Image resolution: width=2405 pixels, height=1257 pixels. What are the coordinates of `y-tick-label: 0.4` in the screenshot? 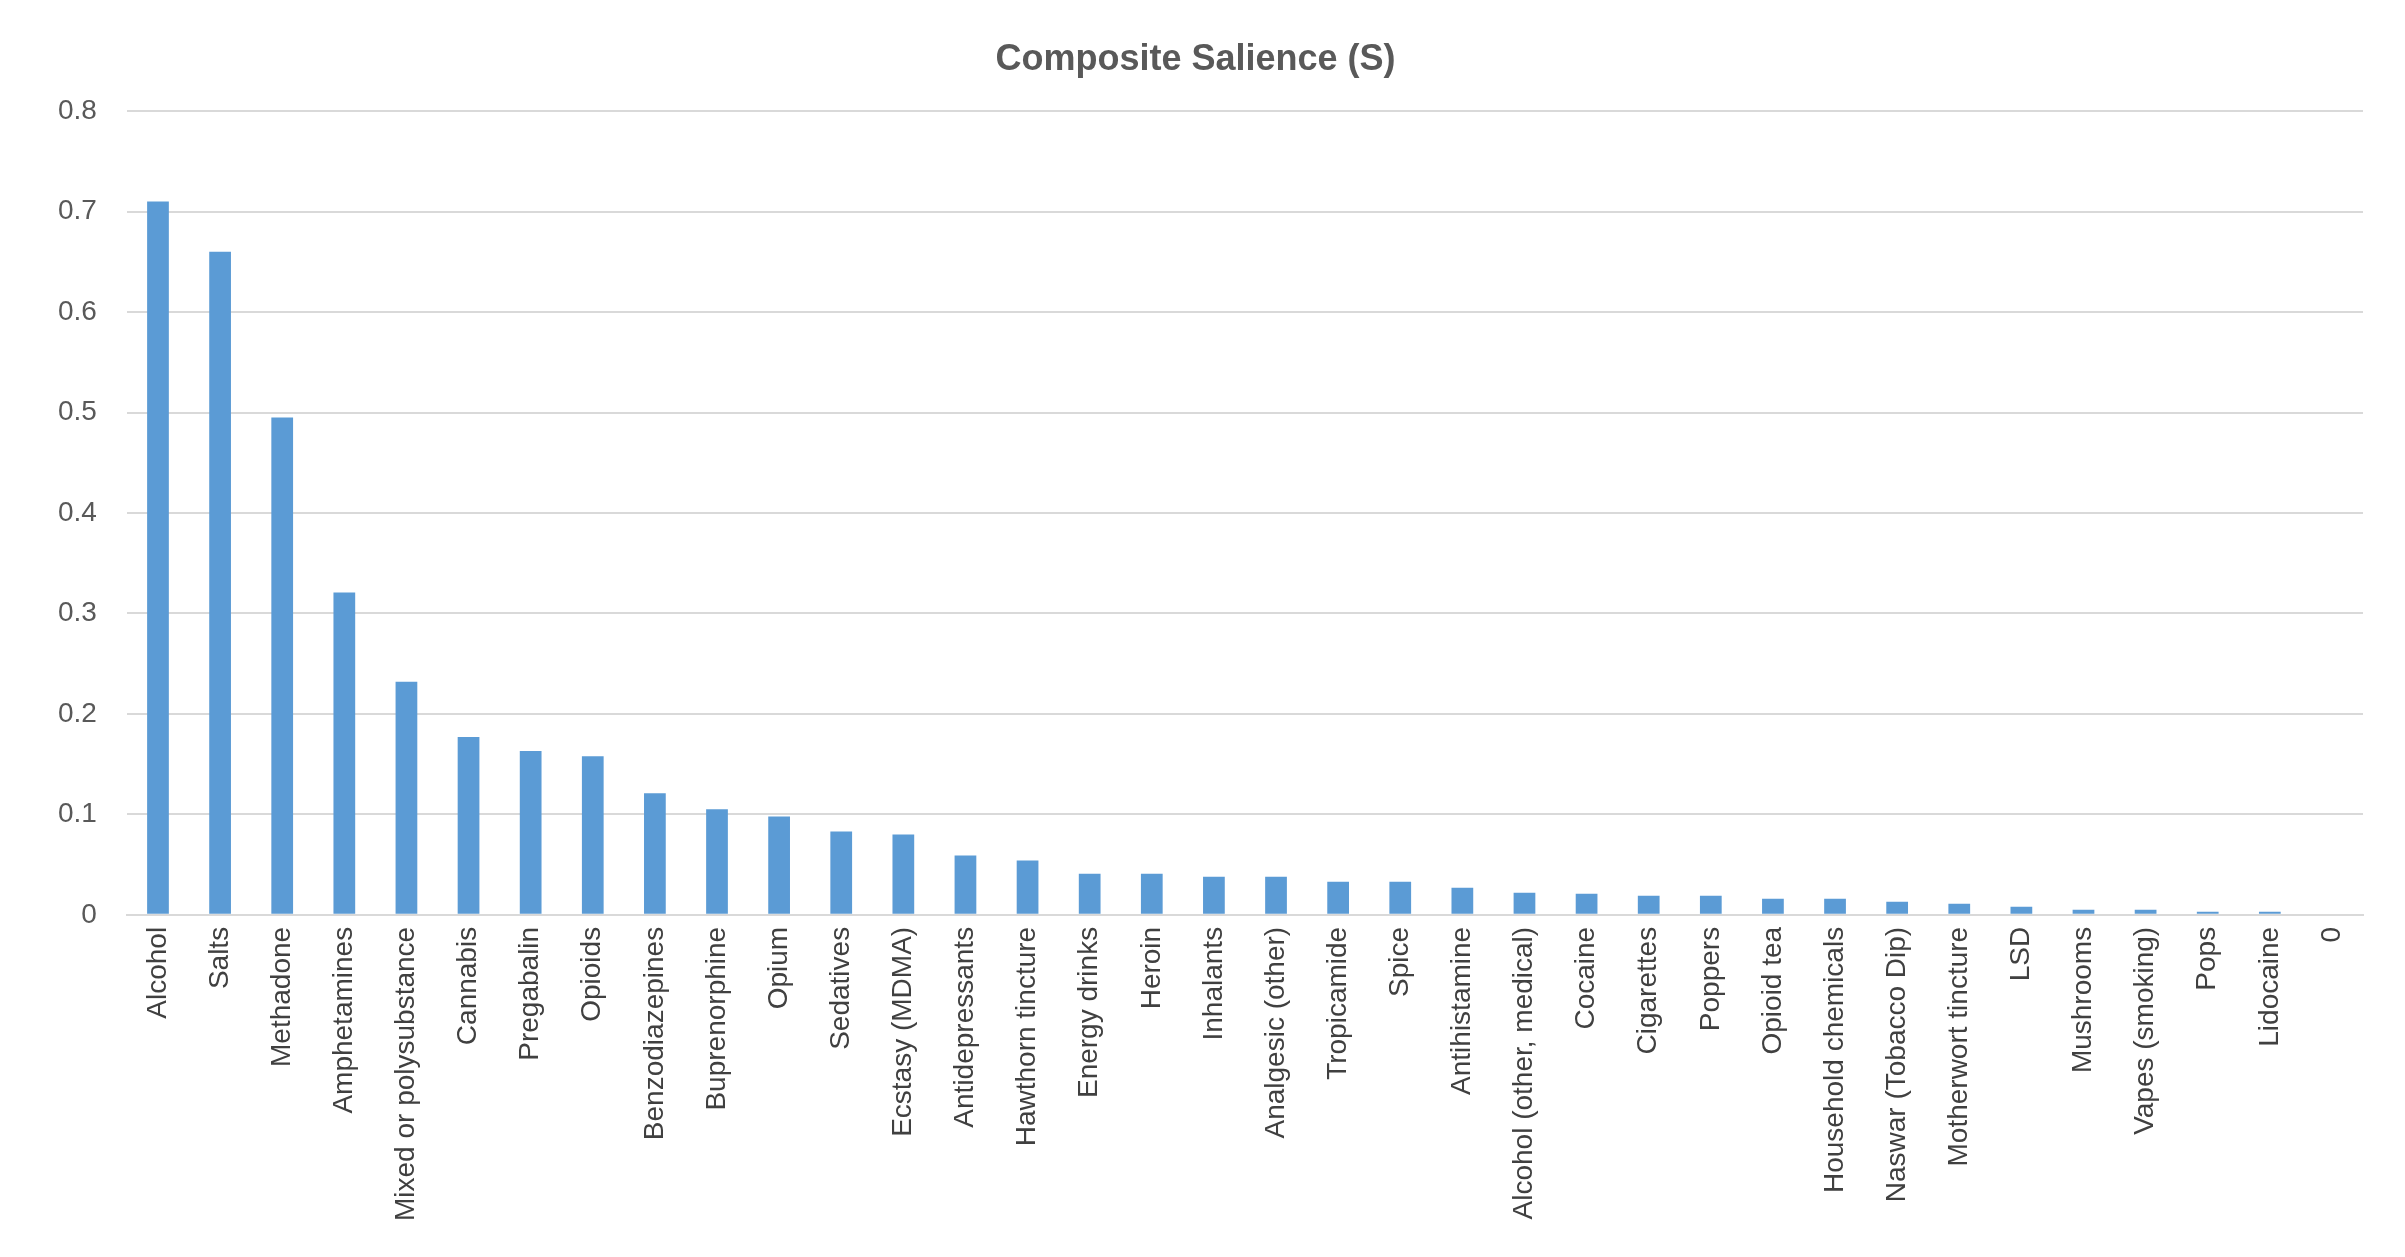 It's located at (77, 511).